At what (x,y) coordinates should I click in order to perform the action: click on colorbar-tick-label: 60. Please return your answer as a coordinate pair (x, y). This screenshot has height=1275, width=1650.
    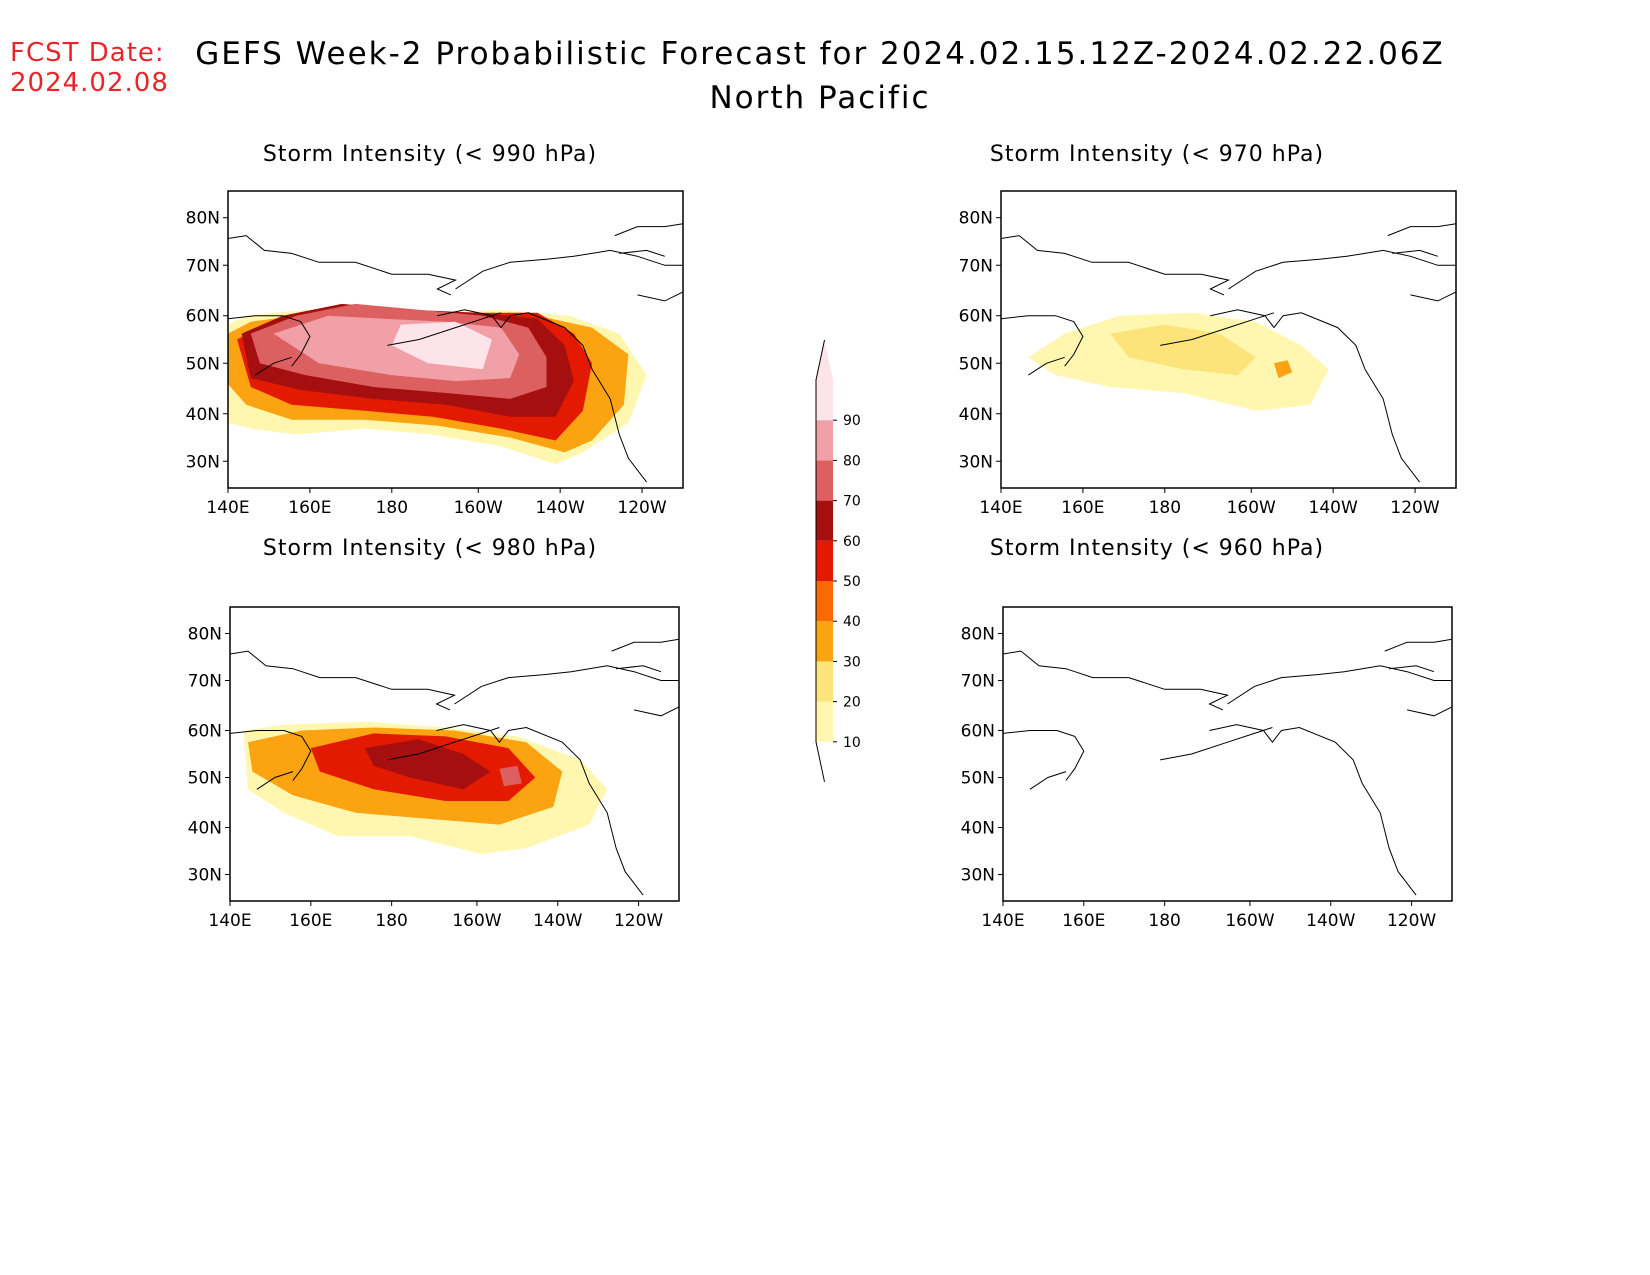
    Looking at the image, I should click on (852, 542).